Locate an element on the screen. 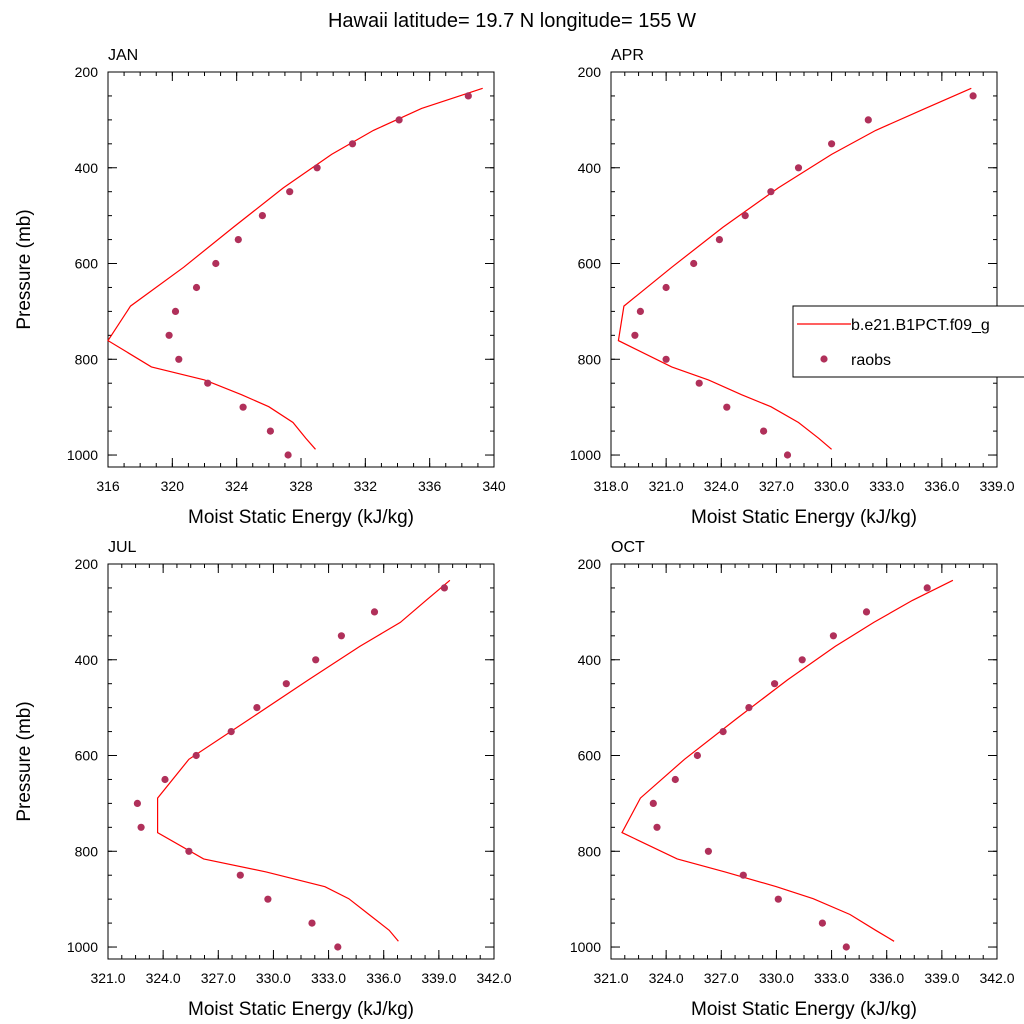  figure-title: Hawaii latitude= 19.7 N longitude= 155 W is located at coordinates (512, 21).